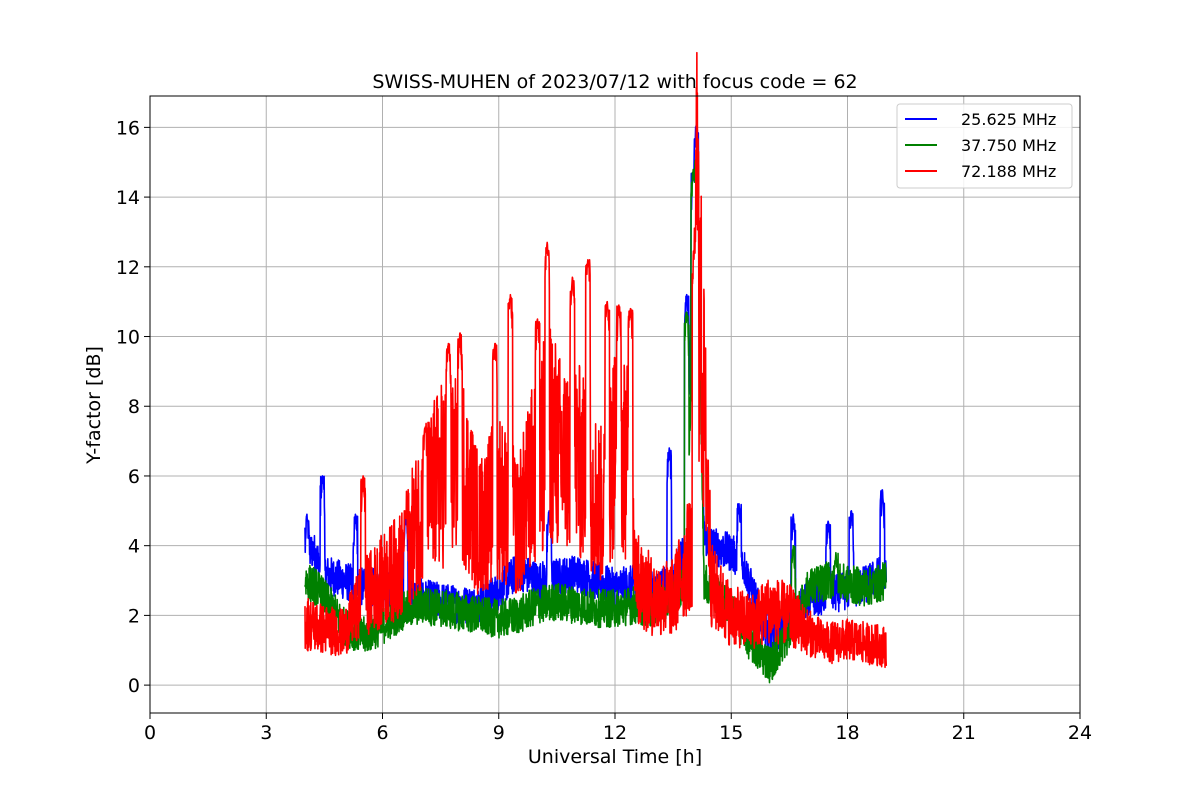 Image resolution: width=1200 pixels, height=800 pixels. What do you see at coordinates (134, 547) in the screenshot?
I see `y-tick-label: 4` at bounding box center [134, 547].